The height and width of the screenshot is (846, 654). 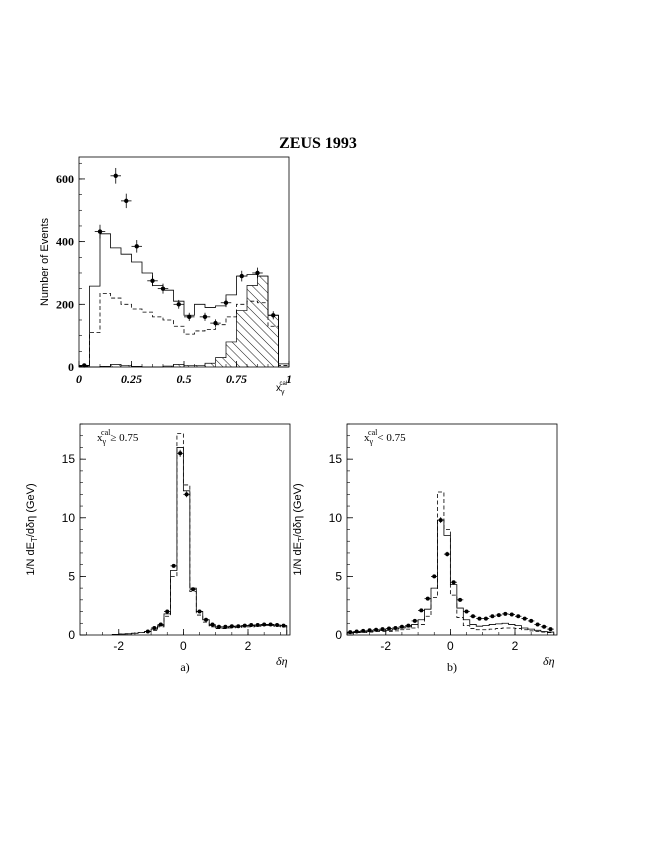 What do you see at coordinates (184, 321) in the screenshot?
I see `hatched-histogram` at bounding box center [184, 321].